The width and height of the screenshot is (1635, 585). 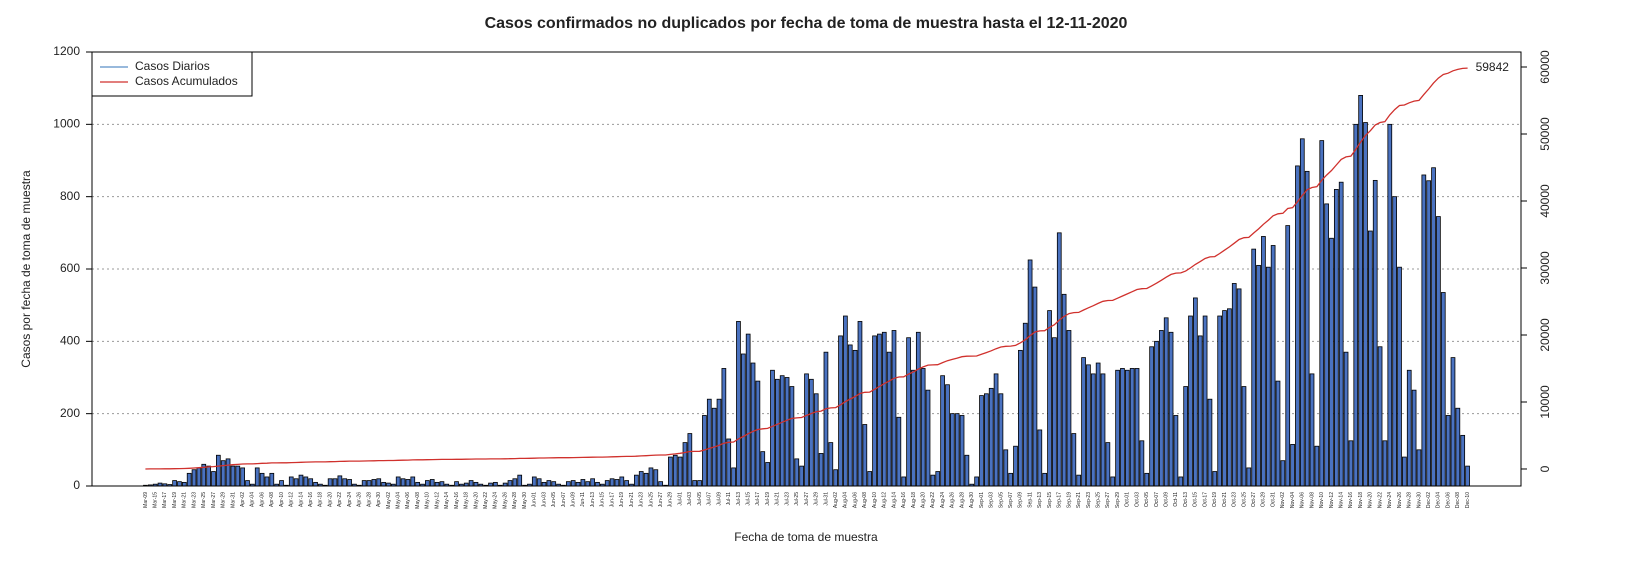 What do you see at coordinates (379, 499) in the screenshot?
I see `x-tick-label: Apr-30` at bounding box center [379, 499].